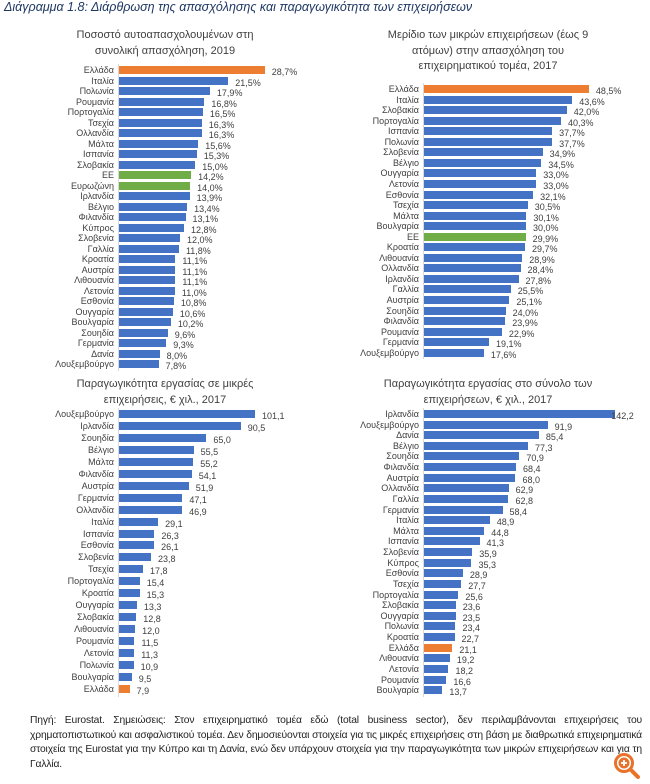 This screenshot has width=650, height=784. I want to click on data-label: 14,0%, so click(210, 187).